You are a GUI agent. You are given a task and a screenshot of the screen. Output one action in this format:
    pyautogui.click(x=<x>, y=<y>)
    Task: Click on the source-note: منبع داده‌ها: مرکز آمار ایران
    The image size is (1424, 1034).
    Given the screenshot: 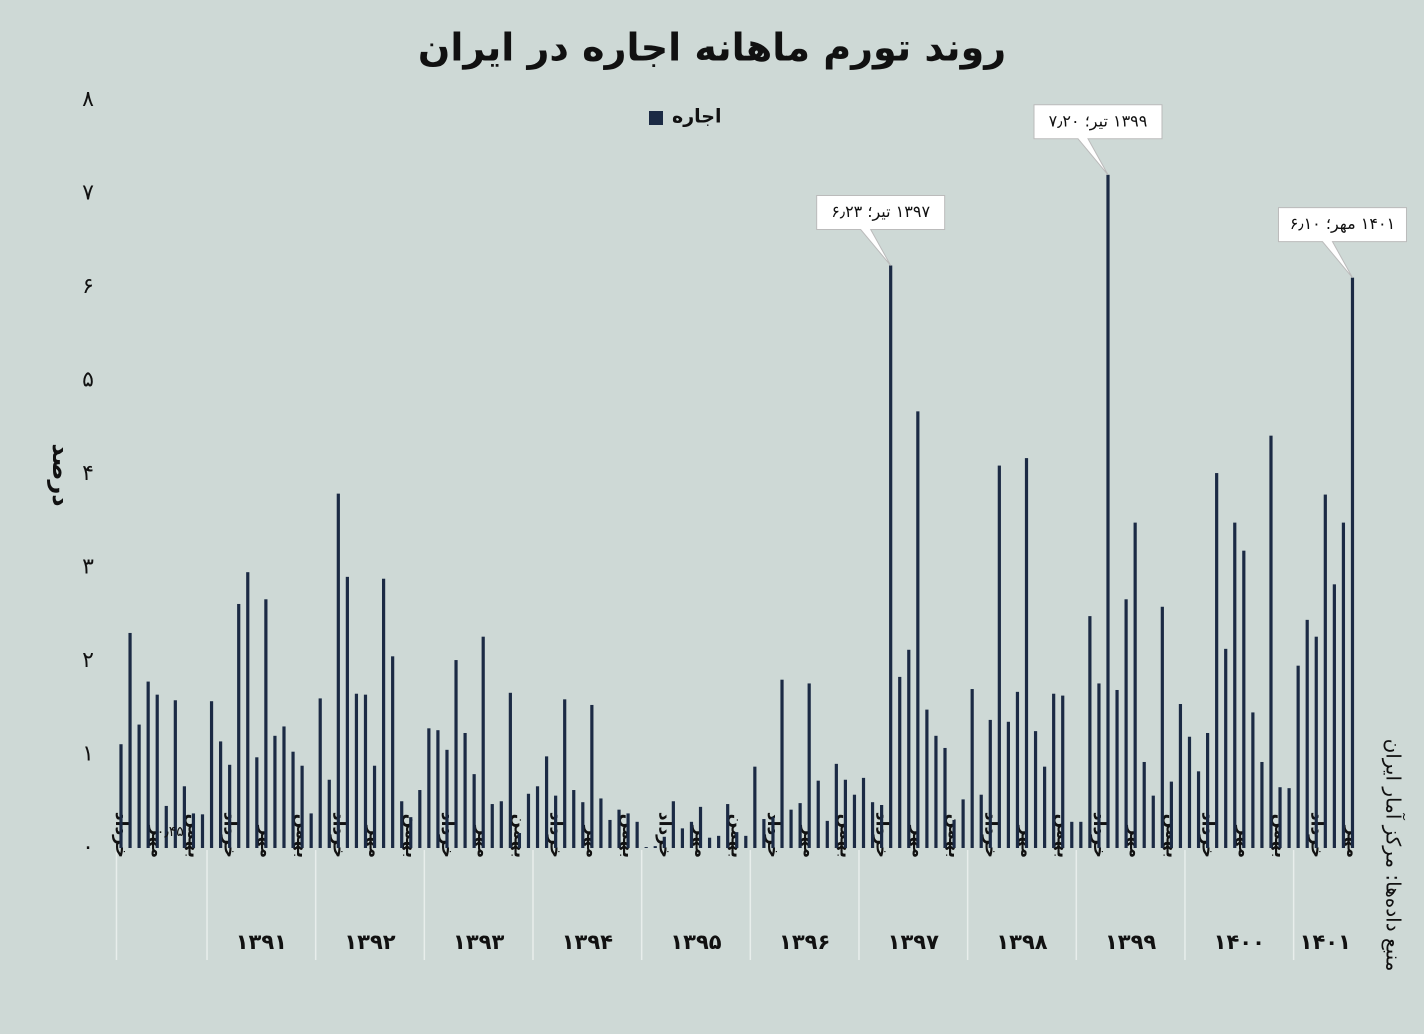 What is the action you would take?
    pyautogui.click(x=1394, y=855)
    